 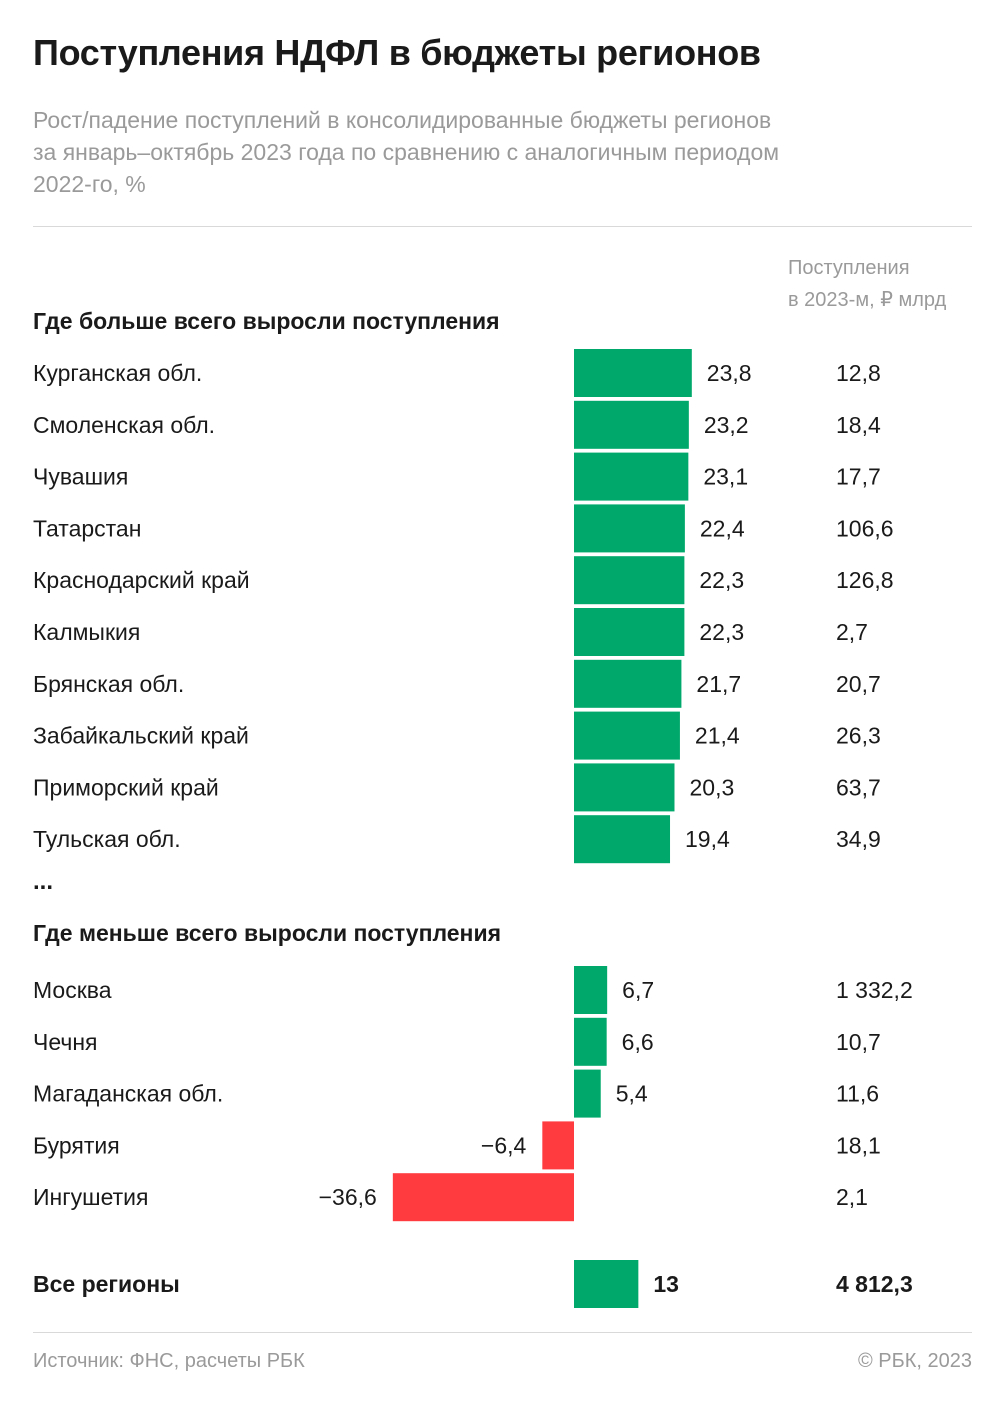 I want to click on region-label: Тульская обл., so click(x=107, y=839).